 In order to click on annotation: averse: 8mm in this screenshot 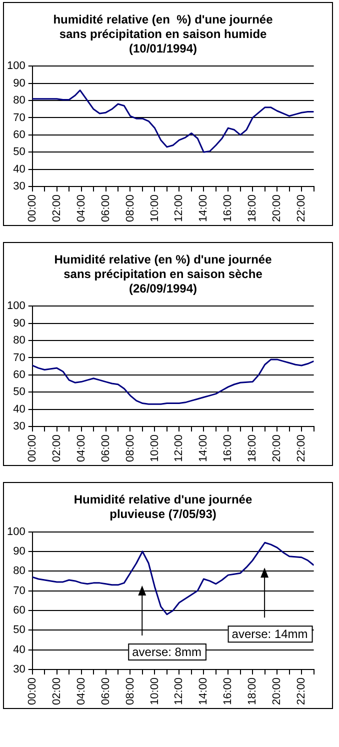, I will do `click(167, 651)`.